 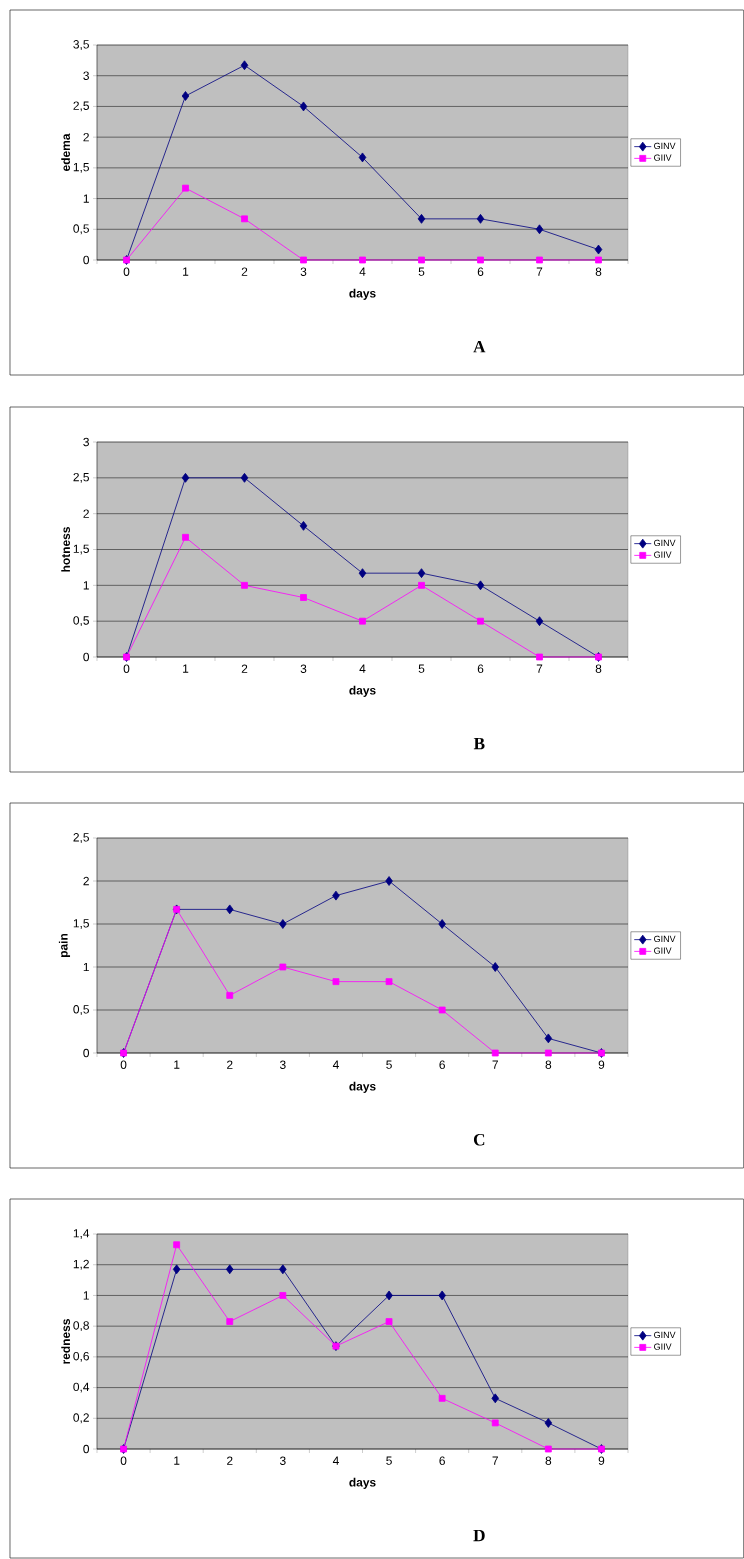 What do you see at coordinates (81, 1234) in the screenshot?
I see `y-tick-label: 1,4` at bounding box center [81, 1234].